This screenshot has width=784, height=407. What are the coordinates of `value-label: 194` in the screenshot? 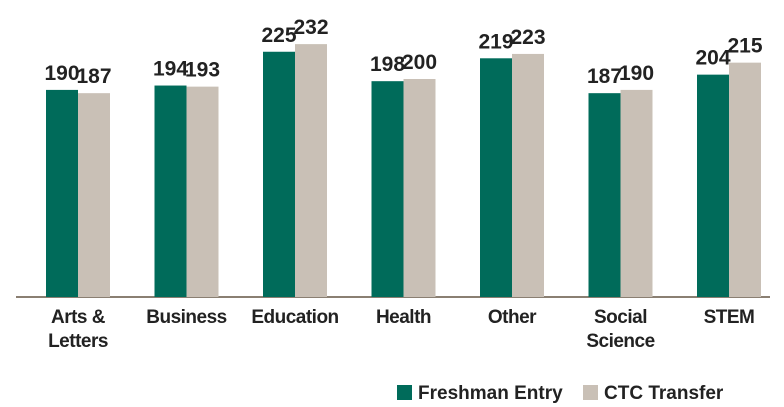 It's located at (170, 69).